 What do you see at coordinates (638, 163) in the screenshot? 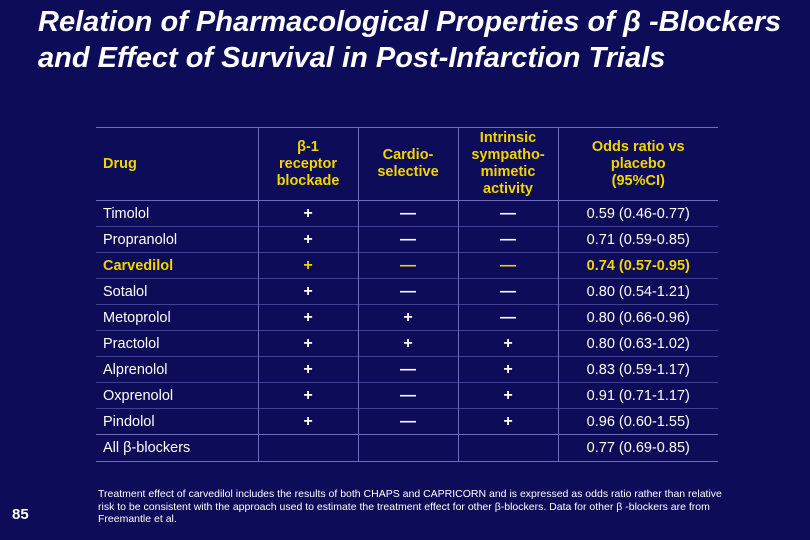
I see `header-odds-ratio: Odds ratio vs placebo (95%CI)` at bounding box center [638, 163].